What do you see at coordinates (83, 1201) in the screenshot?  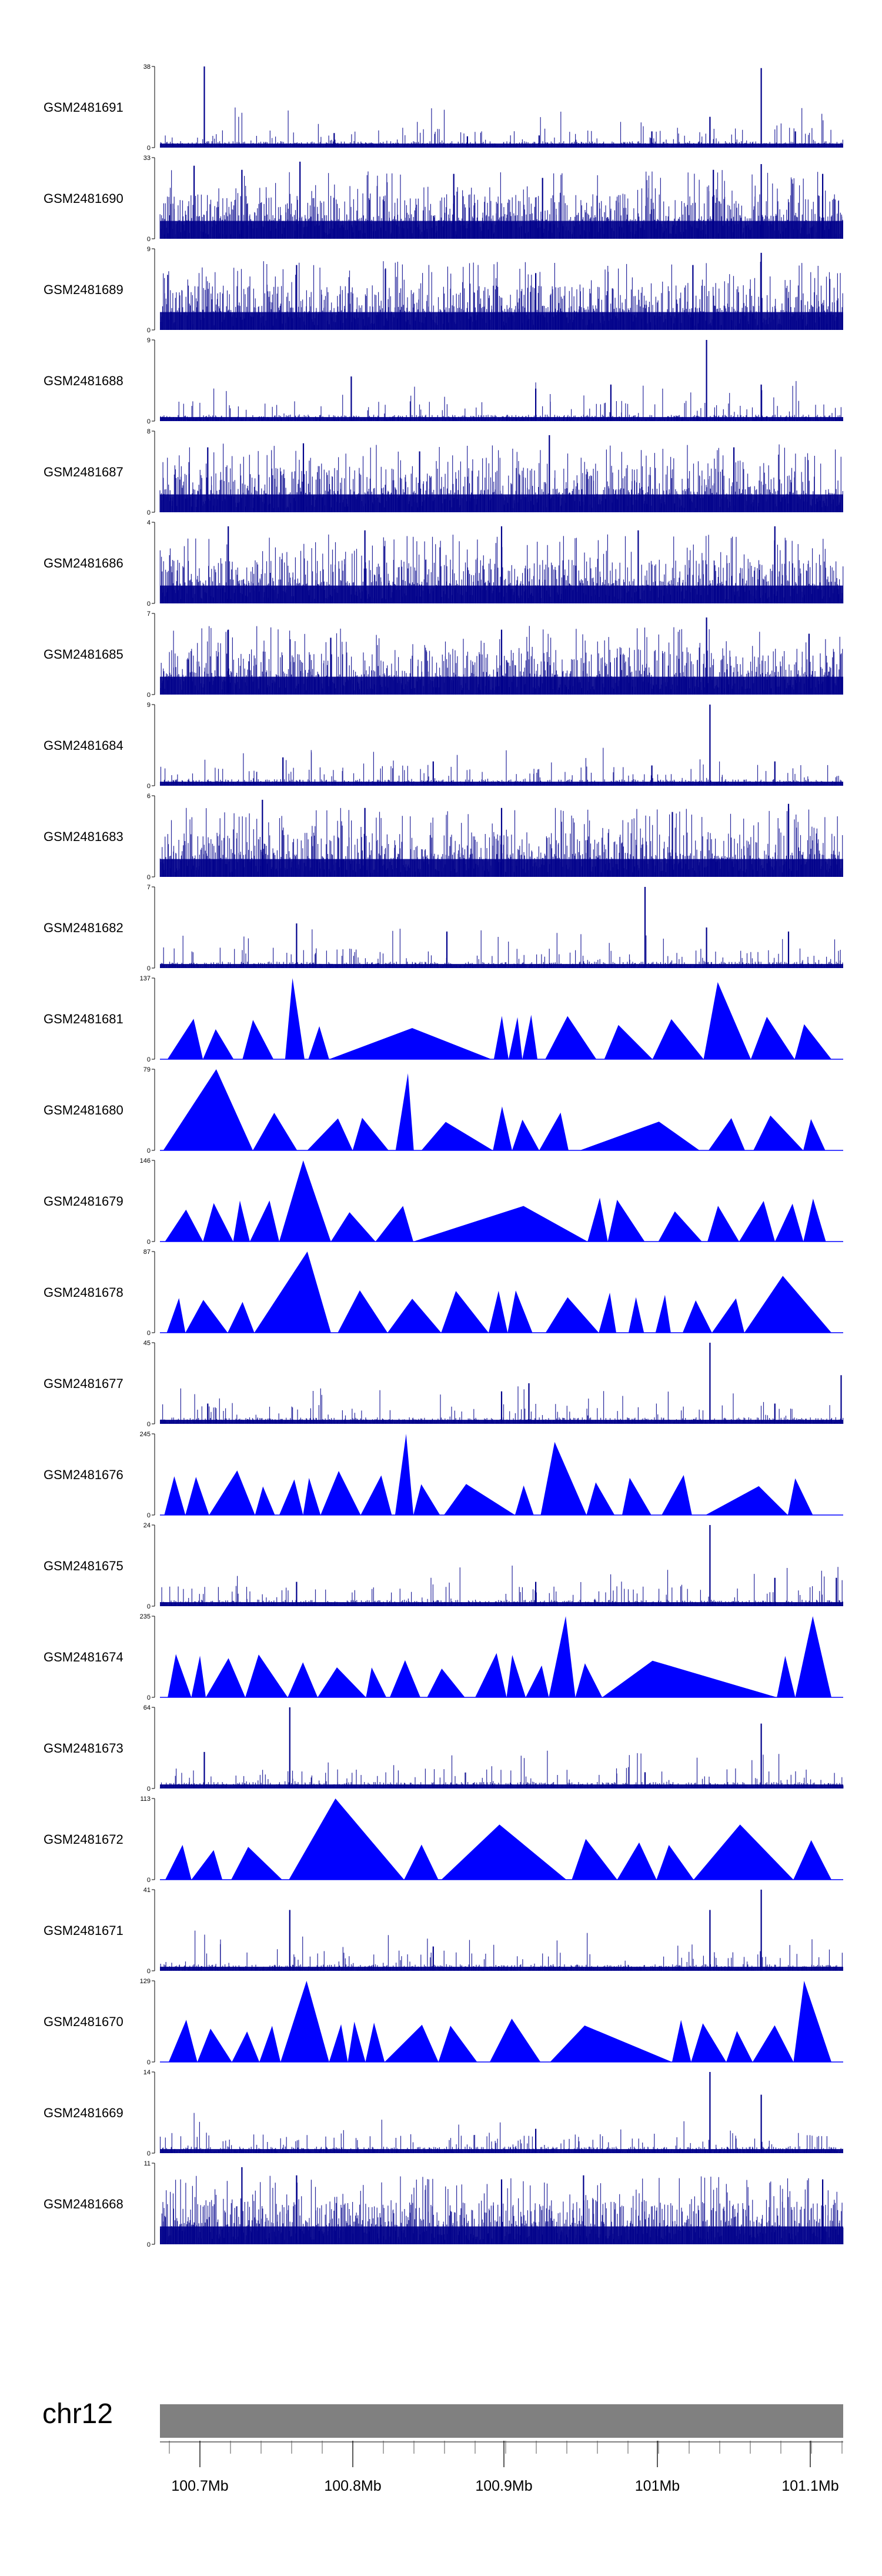 I see `track-label: GSM2481679` at bounding box center [83, 1201].